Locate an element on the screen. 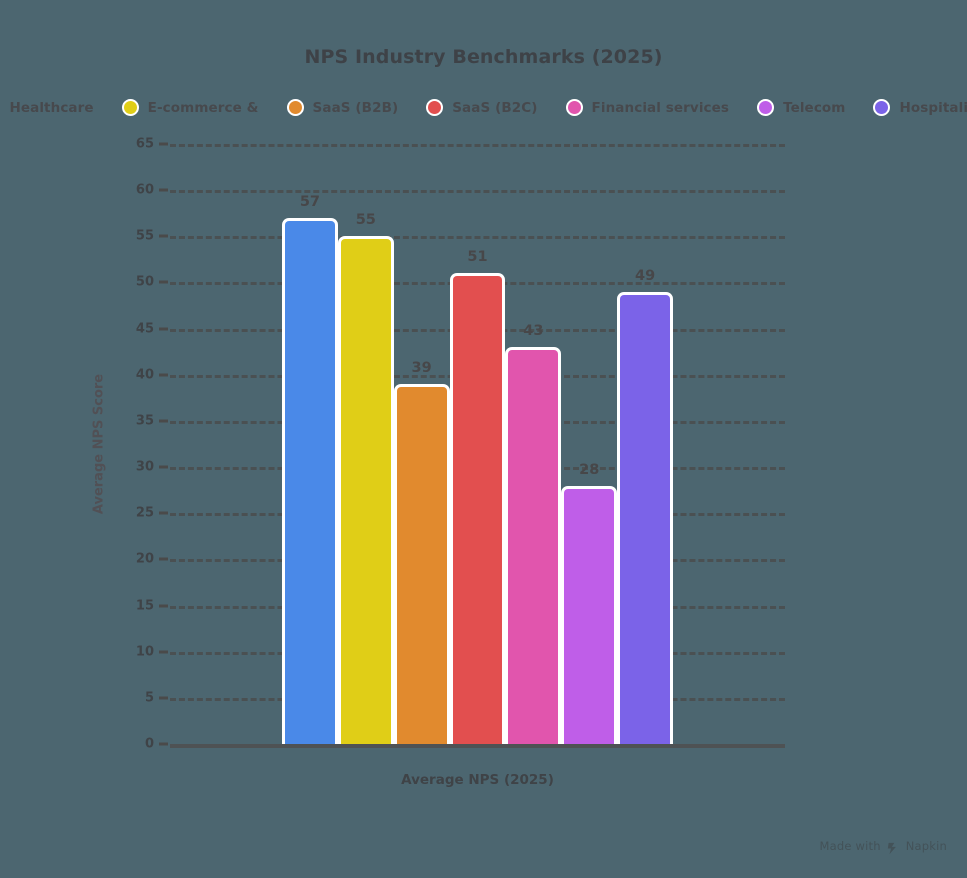 Image resolution: width=967 pixels, height=878 pixels. y-tick-label: 20 is located at coordinates (144, 559).